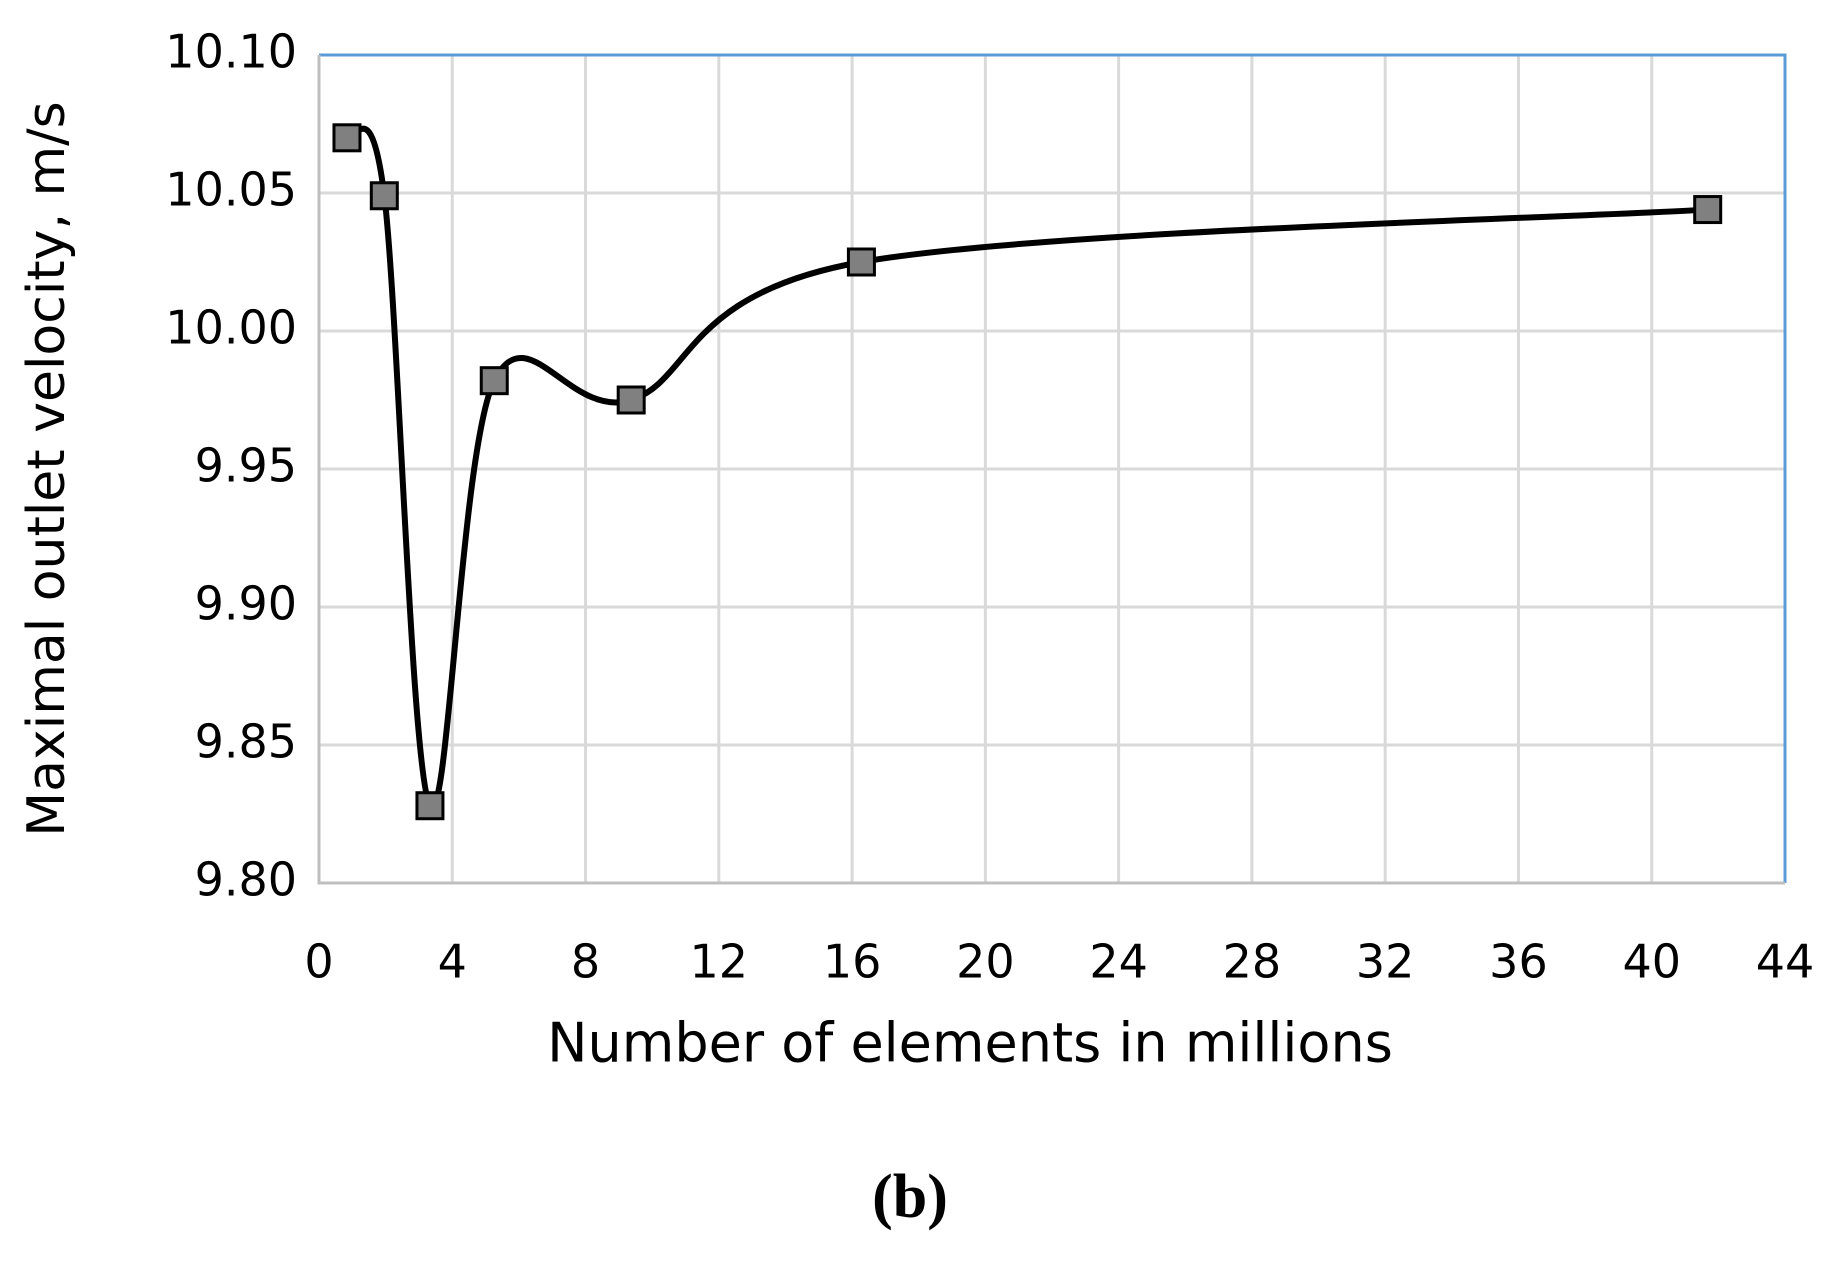 Image resolution: width=1831 pixels, height=1266 pixels. I want to click on x-axis-title: Number of elements in millions, so click(970, 1043).